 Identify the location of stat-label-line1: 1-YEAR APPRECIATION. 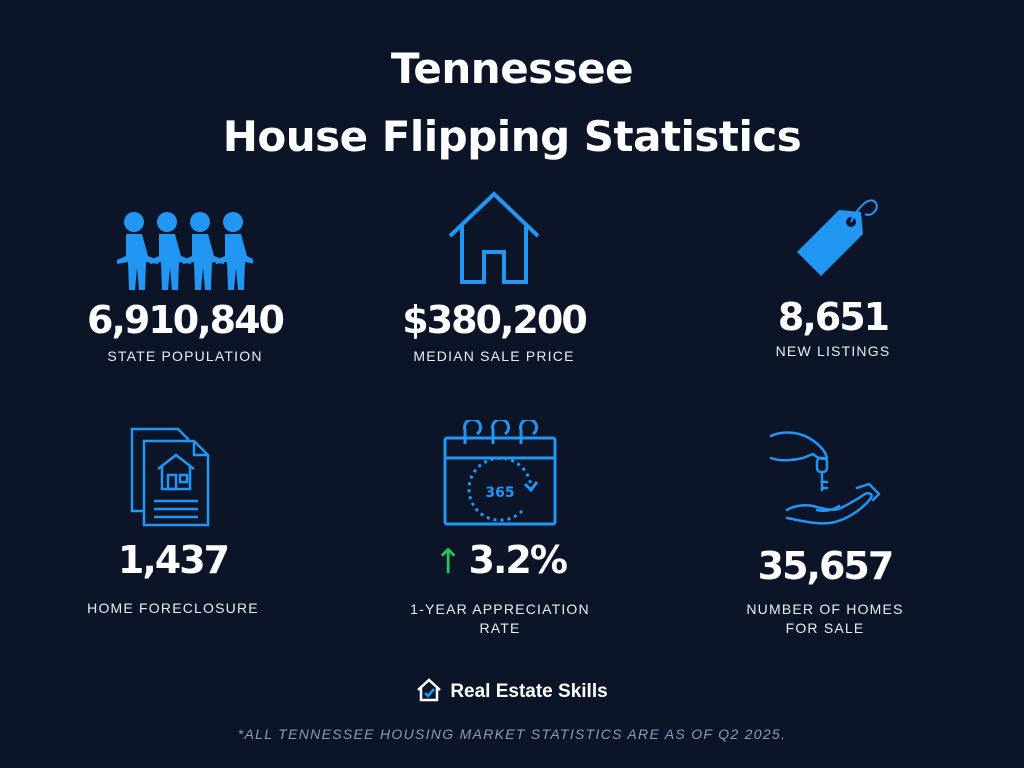
(500, 609).